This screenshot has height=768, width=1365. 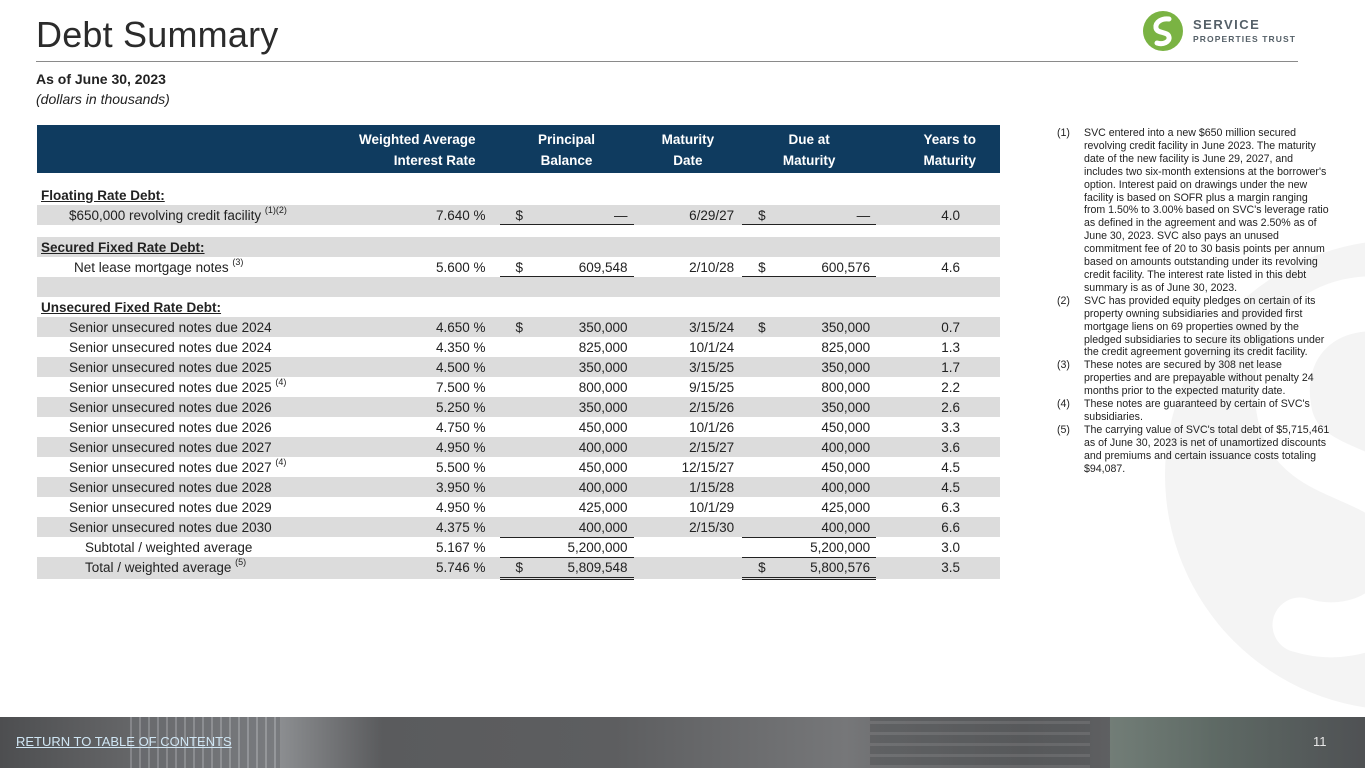 I want to click on section-row: Secured Fixed Rate Debt:, so click(x=518, y=247).